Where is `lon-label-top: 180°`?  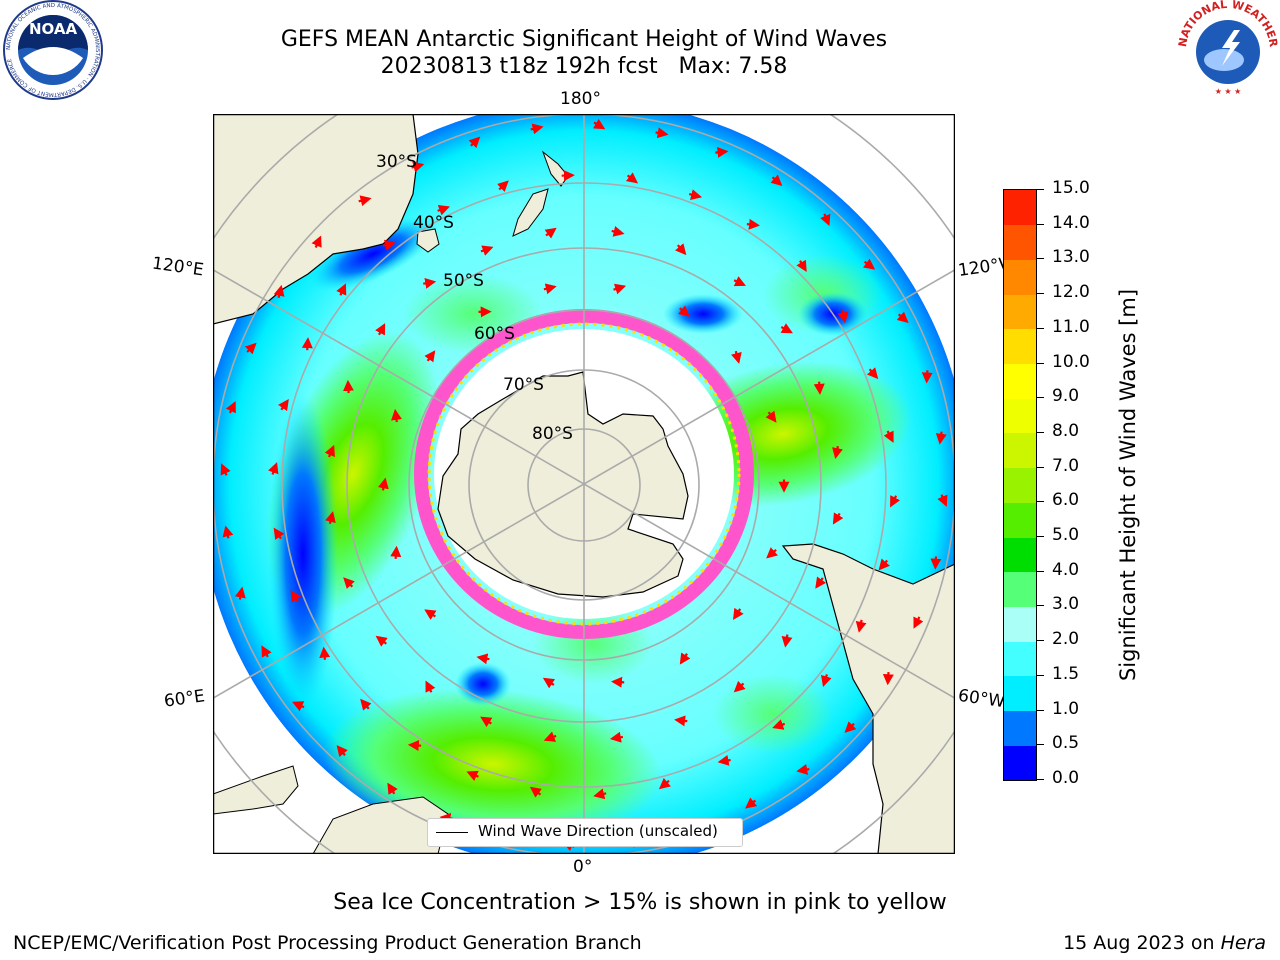
lon-label-top: 180° is located at coordinates (580, 99).